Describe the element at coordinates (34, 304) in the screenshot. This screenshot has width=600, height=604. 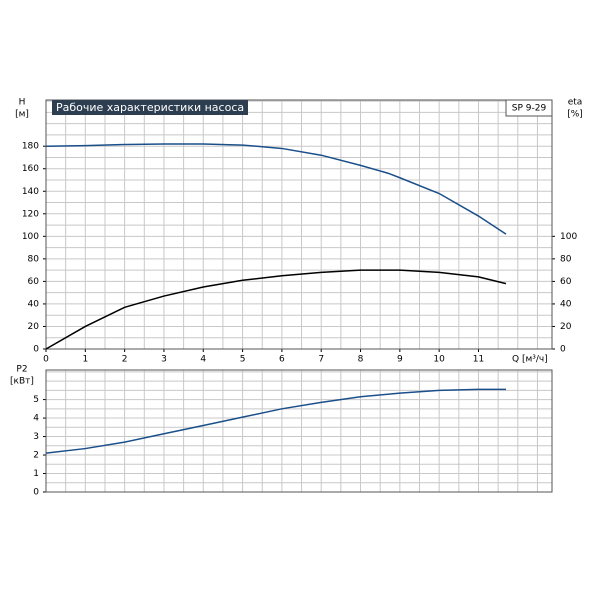
I see `y-tick-label: 40` at that location.